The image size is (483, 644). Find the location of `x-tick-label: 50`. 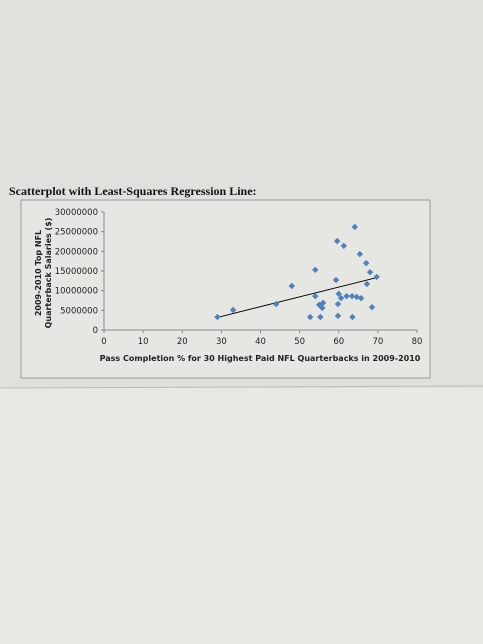

x-tick-label: 50 is located at coordinates (299, 342).